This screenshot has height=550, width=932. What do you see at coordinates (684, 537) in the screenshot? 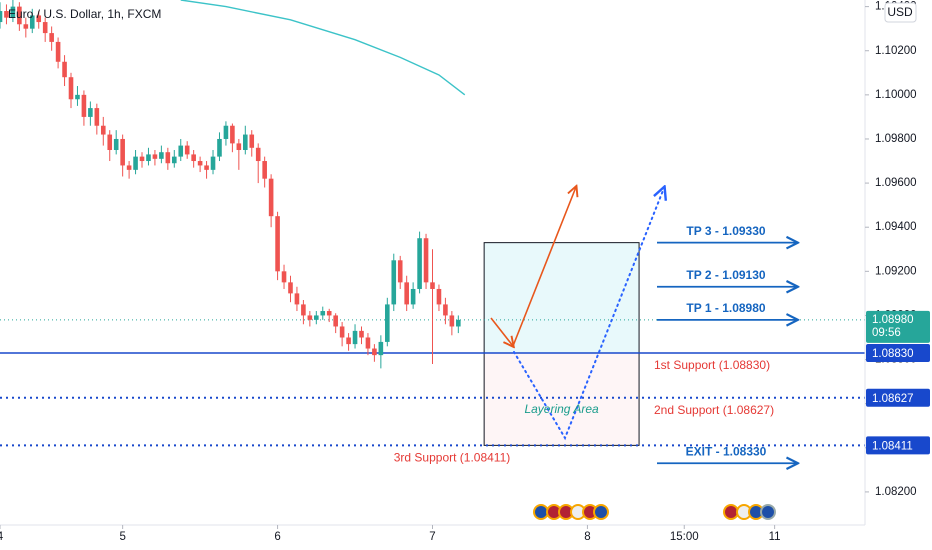
I see `x-tick-label: 15:00` at bounding box center [684, 537].